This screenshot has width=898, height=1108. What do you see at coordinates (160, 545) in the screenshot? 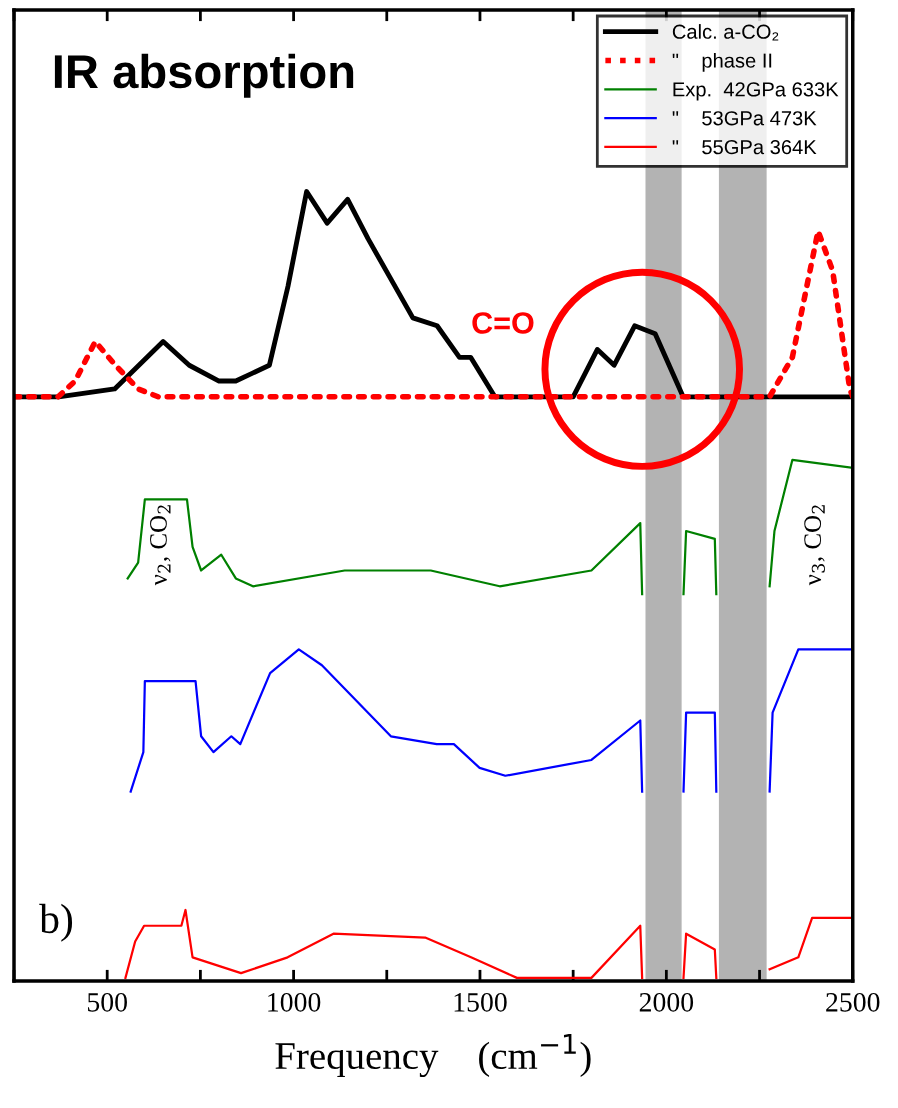
I see `annotation: ν$_{2}$, CO$_{2}$` at bounding box center [160, 545].